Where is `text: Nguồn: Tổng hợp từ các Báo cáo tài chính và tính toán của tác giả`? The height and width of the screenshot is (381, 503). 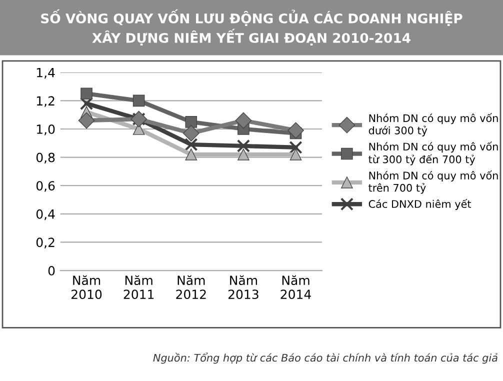
text: Nguồn: Tổng hợp từ các Báo cáo tài chính và tính toán của tác giả is located at coordinates (325, 358).